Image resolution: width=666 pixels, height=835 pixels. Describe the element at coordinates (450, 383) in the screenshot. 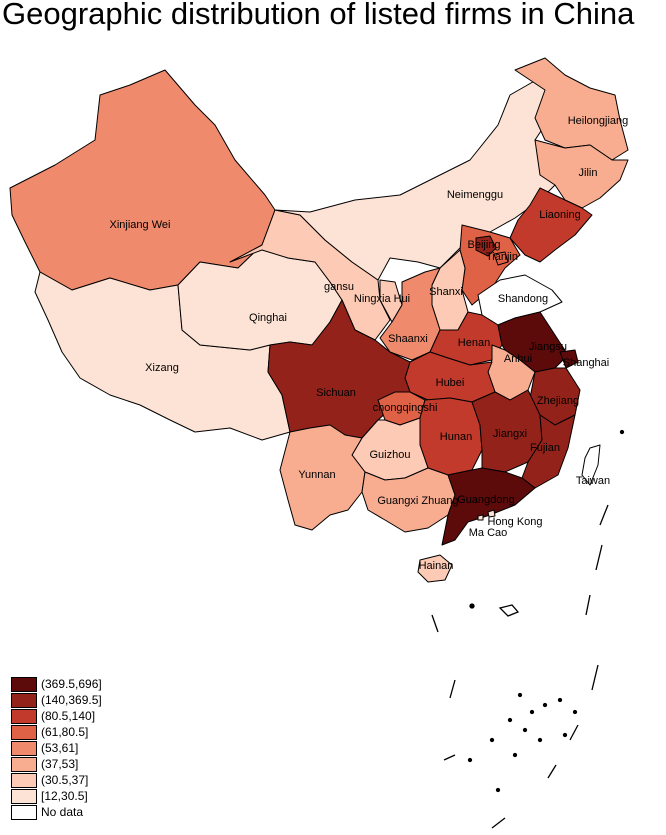

I see `label-hubei: Hubei` at that location.